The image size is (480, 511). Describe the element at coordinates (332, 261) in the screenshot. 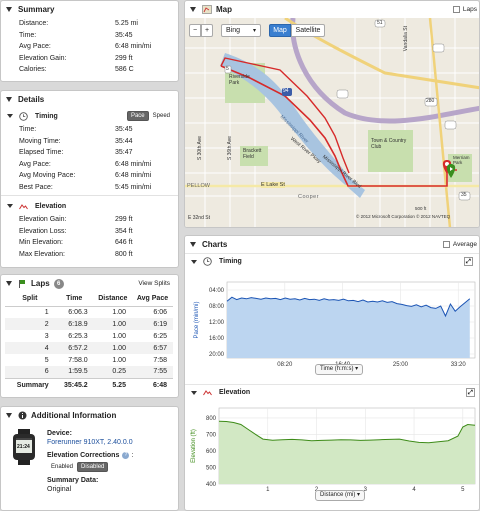

I see `timing-chart-header: Timing ⤢` at that location.